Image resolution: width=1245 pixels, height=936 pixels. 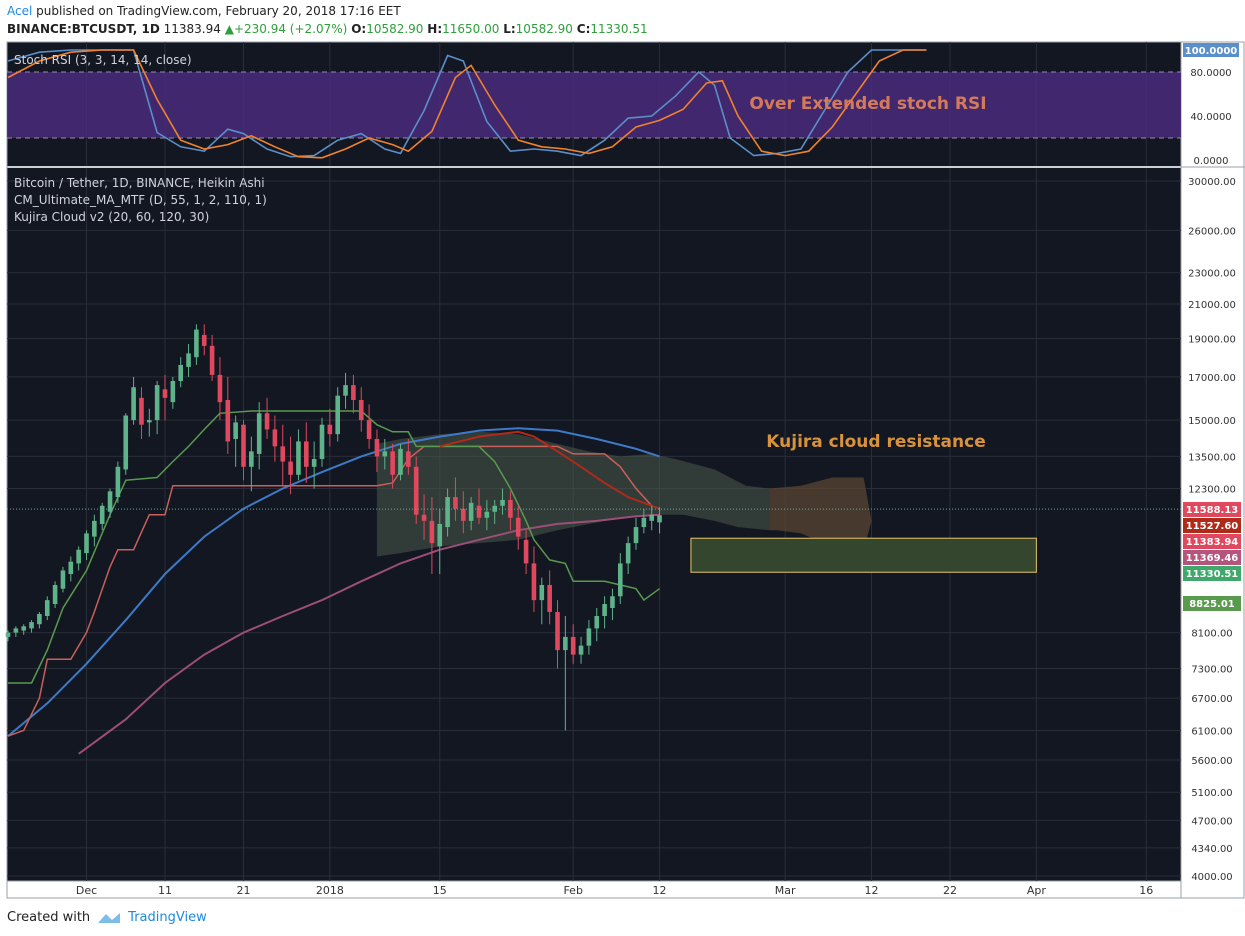 I want to click on price-y-tick-label: 5600.00, so click(x=1211, y=761).